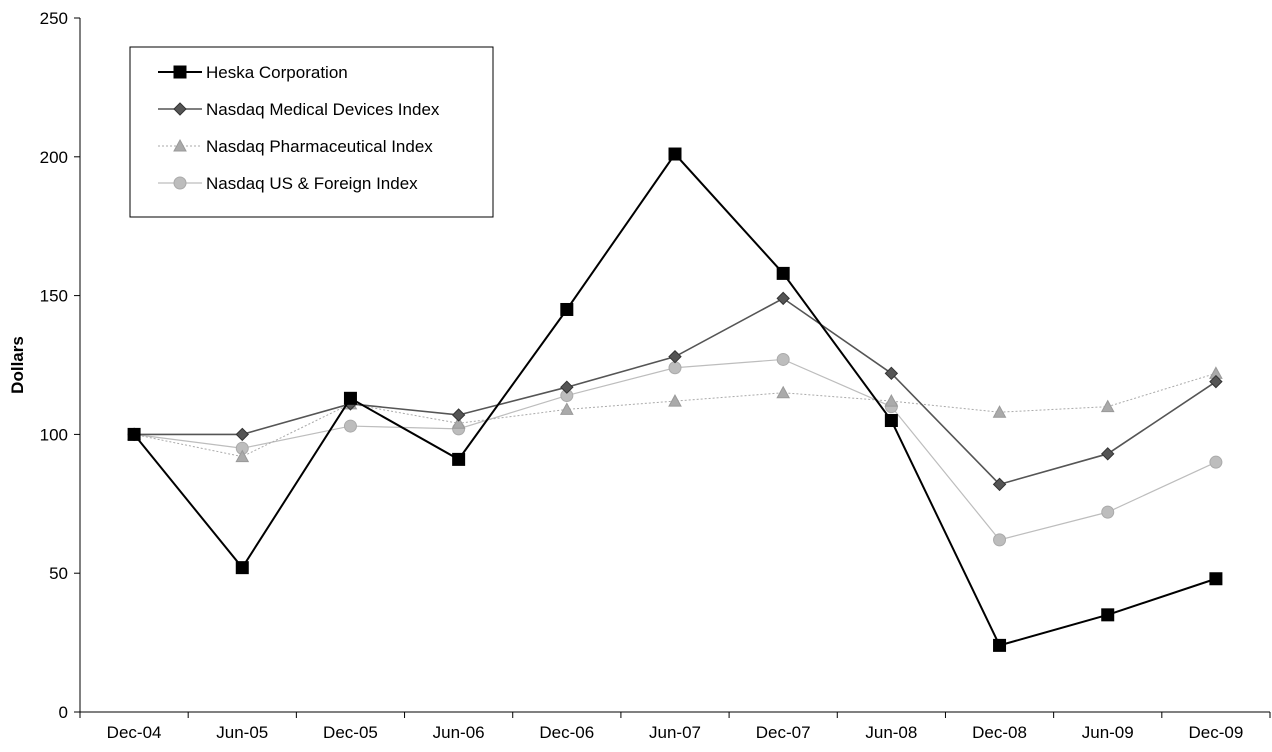 The height and width of the screenshot is (752, 1272). Describe the element at coordinates (312, 183) in the screenshot. I see `legend-label: Nasdaq US & Foreign Index` at that location.